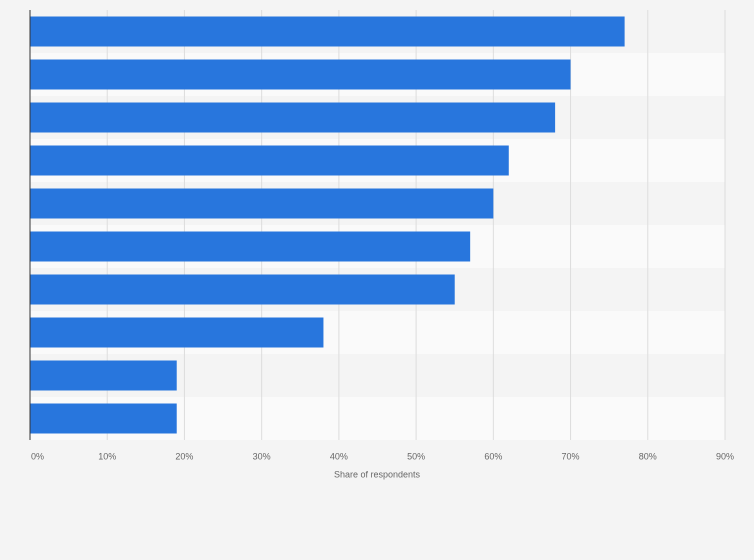  What do you see at coordinates (648, 456) in the screenshot?
I see `x-tick-label: 80%` at bounding box center [648, 456].